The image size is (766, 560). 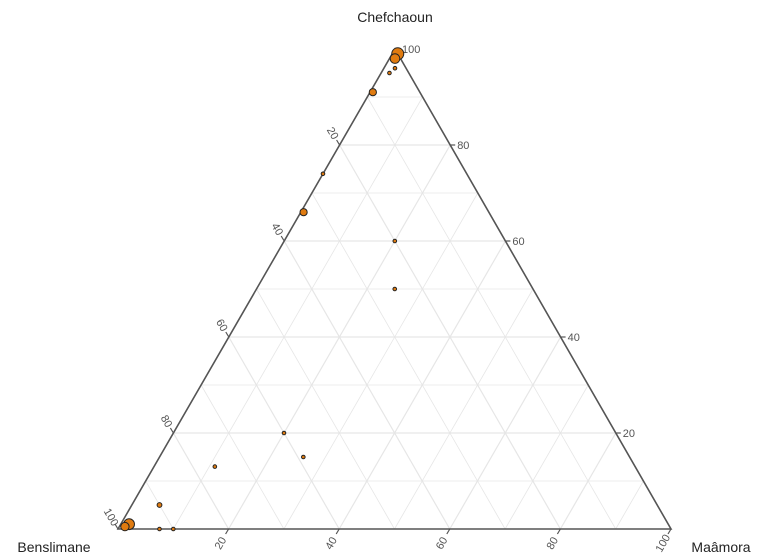 I want to click on tick-label-left: 20, so click(x=332, y=133).